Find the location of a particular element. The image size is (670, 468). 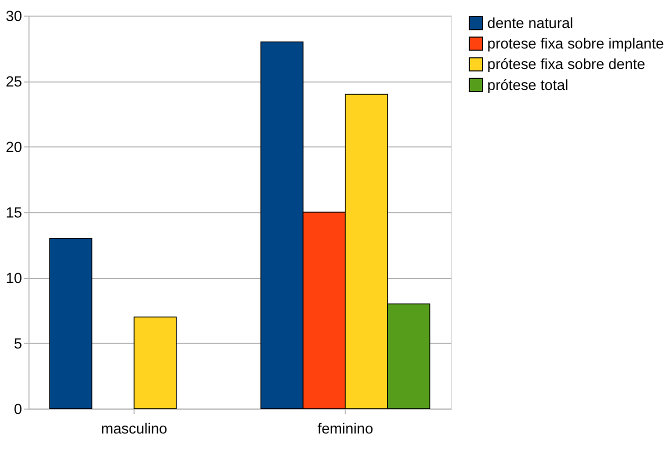

y-tick-label: 25 is located at coordinates (14, 82).